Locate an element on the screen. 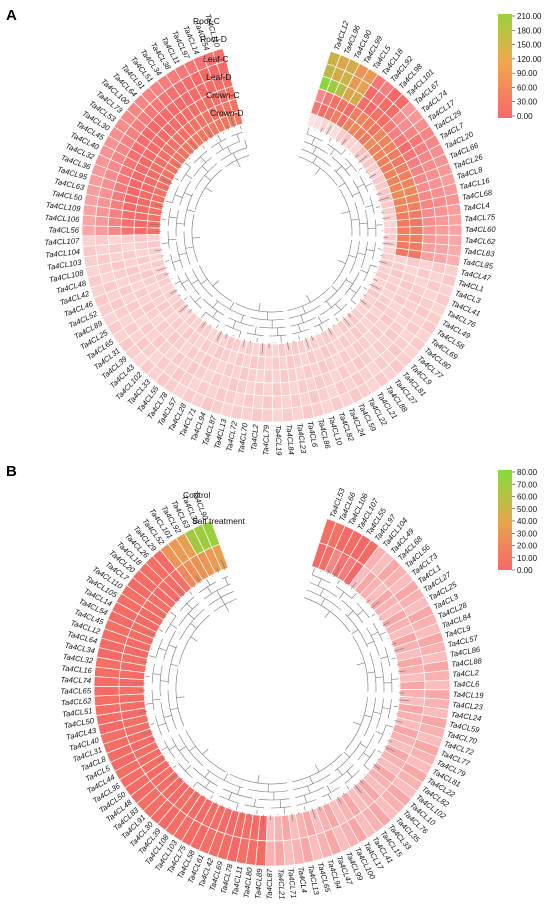 Image resolution: width=550 pixels, height=905 pixels. panel-b-leaf-label: Ta4CL51 is located at coordinates (77, 712).